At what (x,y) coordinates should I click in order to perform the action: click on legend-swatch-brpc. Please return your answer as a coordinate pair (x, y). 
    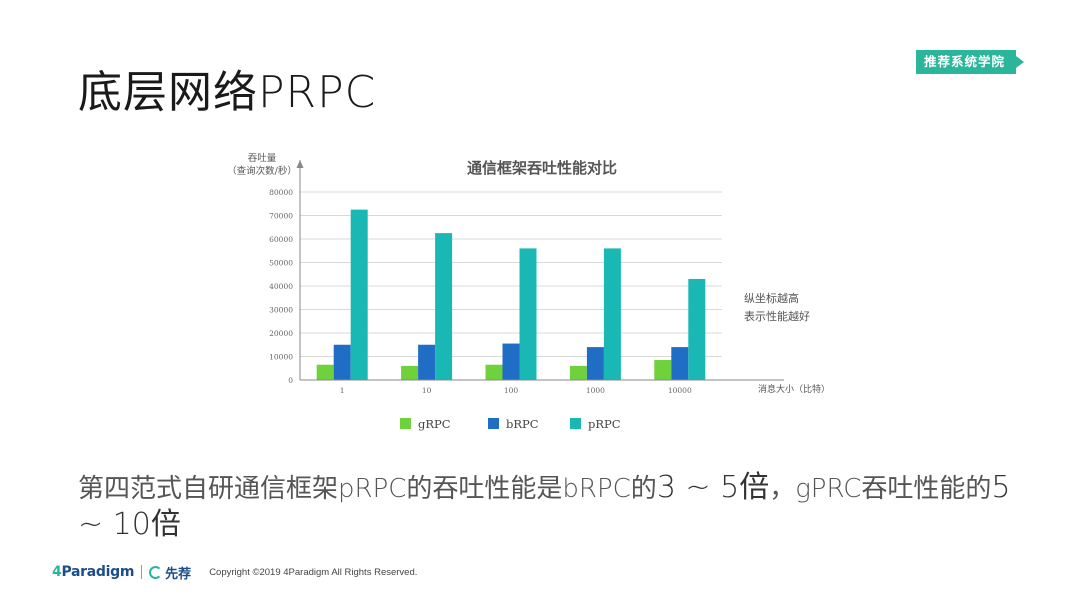
    Looking at the image, I should click on (493, 423).